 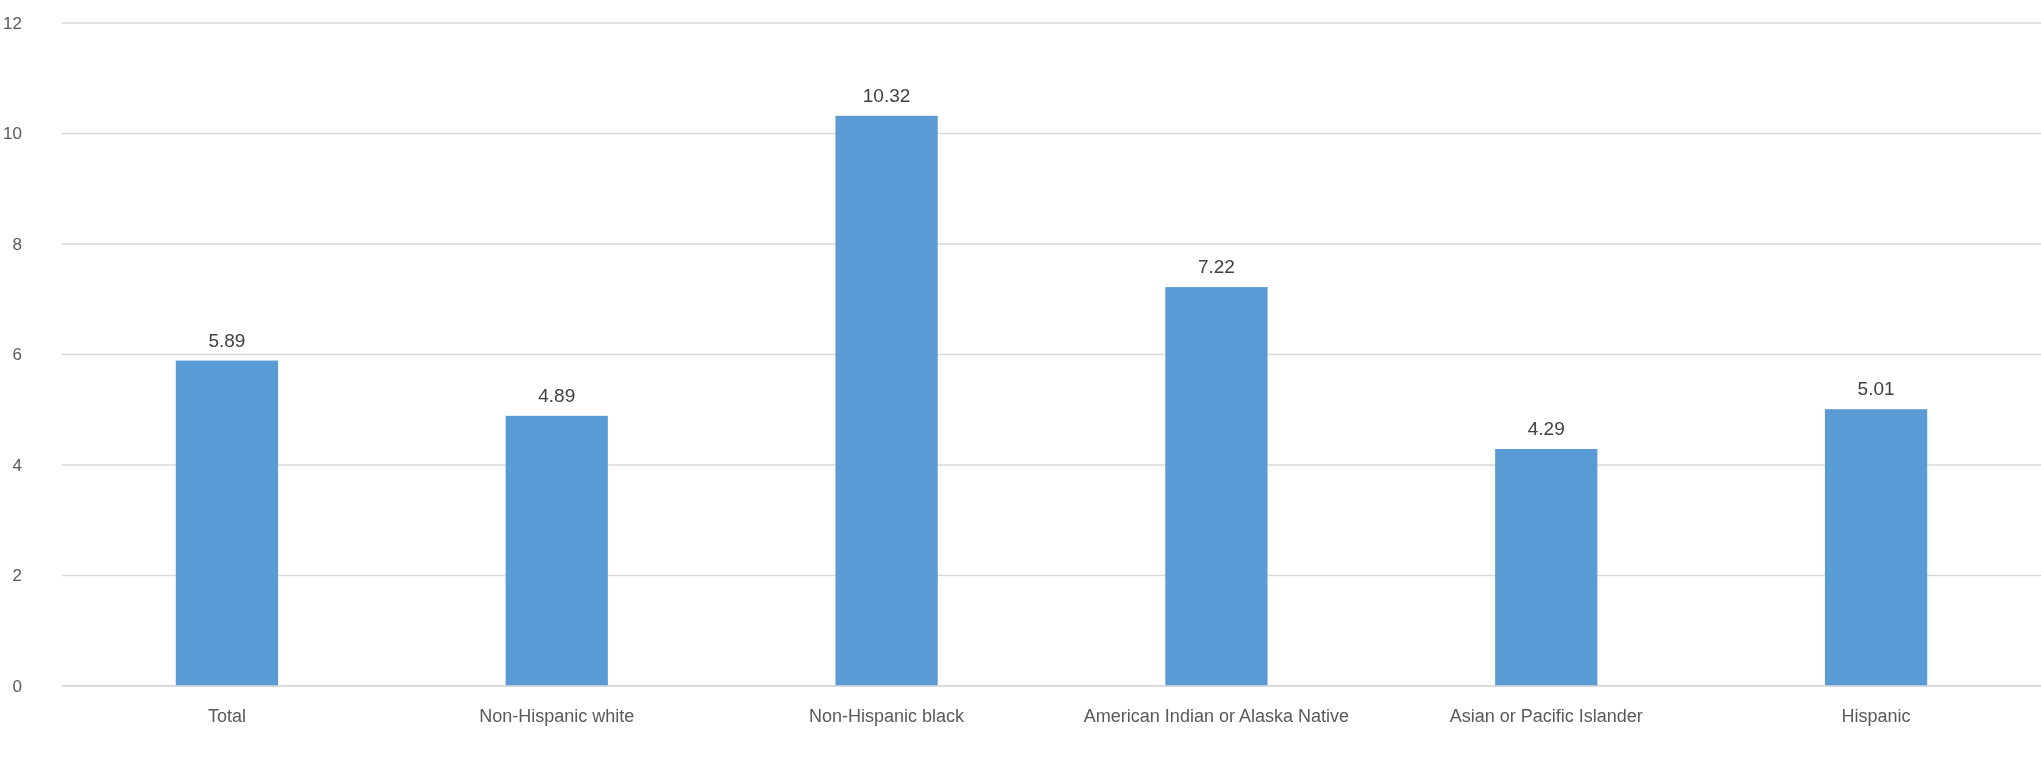 What do you see at coordinates (1546, 428) in the screenshot?
I see `data-label: 4.29` at bounding box center [1546, 428].